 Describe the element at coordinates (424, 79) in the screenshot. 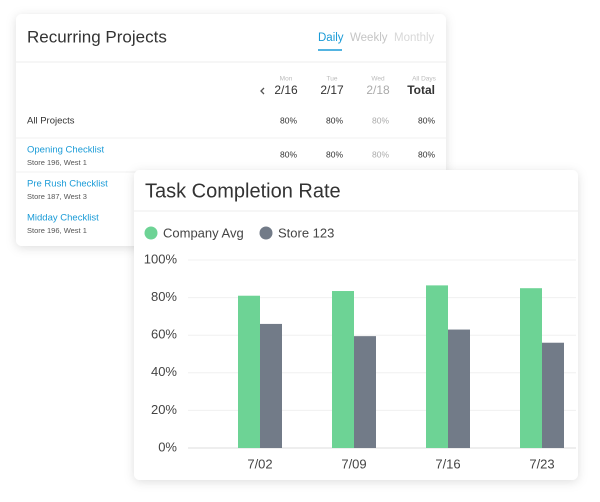

I see `column-day: All Days` at that location.